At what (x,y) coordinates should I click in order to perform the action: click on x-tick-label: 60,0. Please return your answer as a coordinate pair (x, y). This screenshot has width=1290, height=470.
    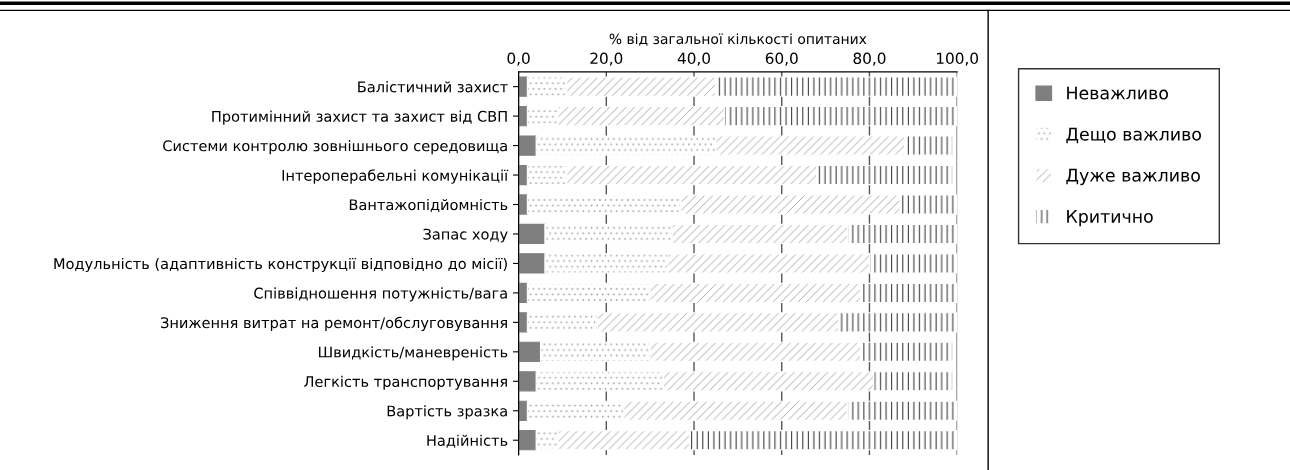
    Looking at the image, I should click on (781, 59).